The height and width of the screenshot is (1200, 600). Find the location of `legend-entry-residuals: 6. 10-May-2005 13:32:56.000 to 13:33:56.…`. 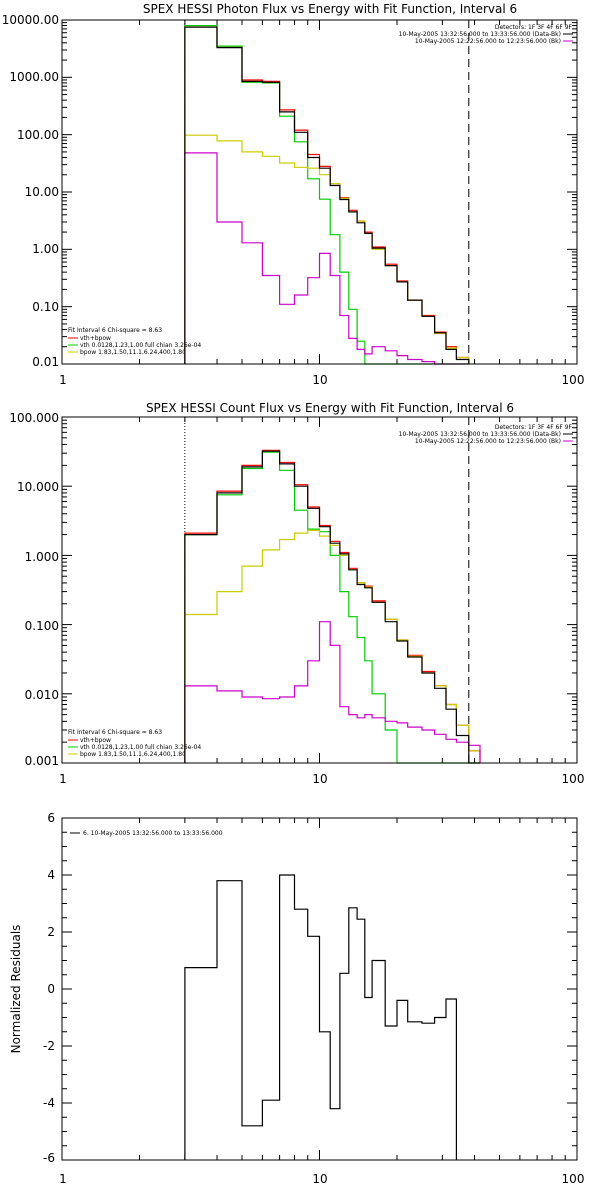

legend-entry-residuals: 6. 10-May-2005 13:32:56.000 to 13:33:56.… is located at coordinates (153, 833).